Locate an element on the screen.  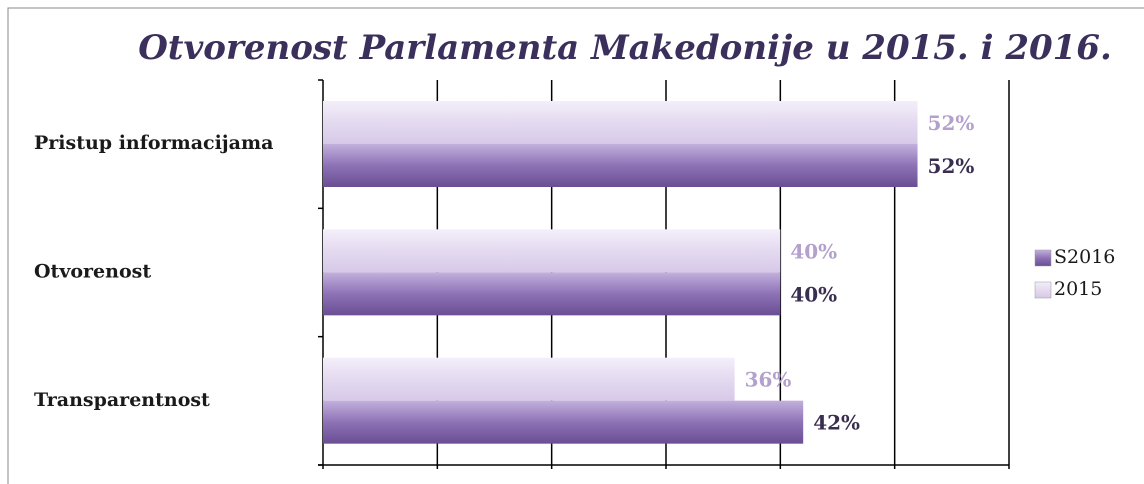
category-label: Otvorenost is located at coordinates (92, 272).